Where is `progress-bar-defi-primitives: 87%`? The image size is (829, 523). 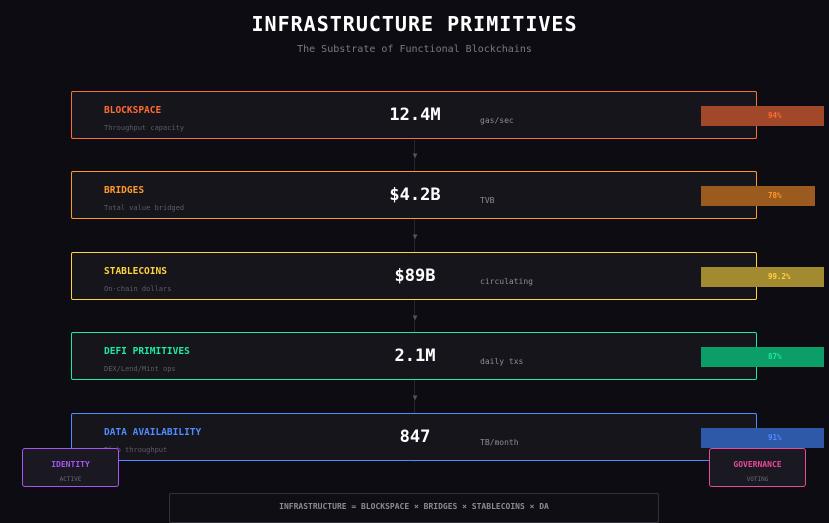 progress-bar-defi-primitives: 87% is located at coordinates (762, 357).